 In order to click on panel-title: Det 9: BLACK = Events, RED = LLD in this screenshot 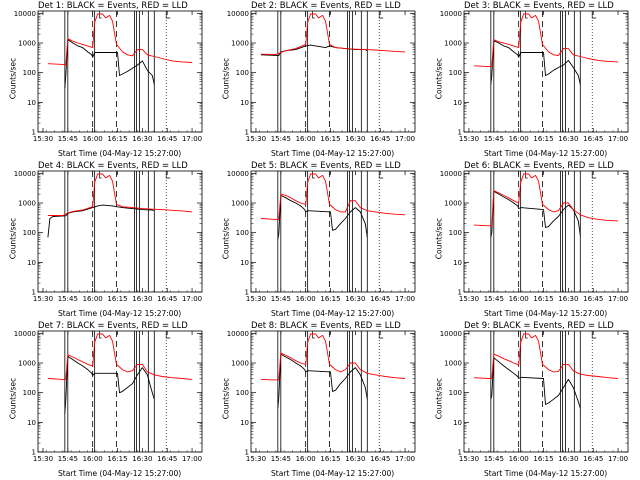, I will do `click(539, 326)`.